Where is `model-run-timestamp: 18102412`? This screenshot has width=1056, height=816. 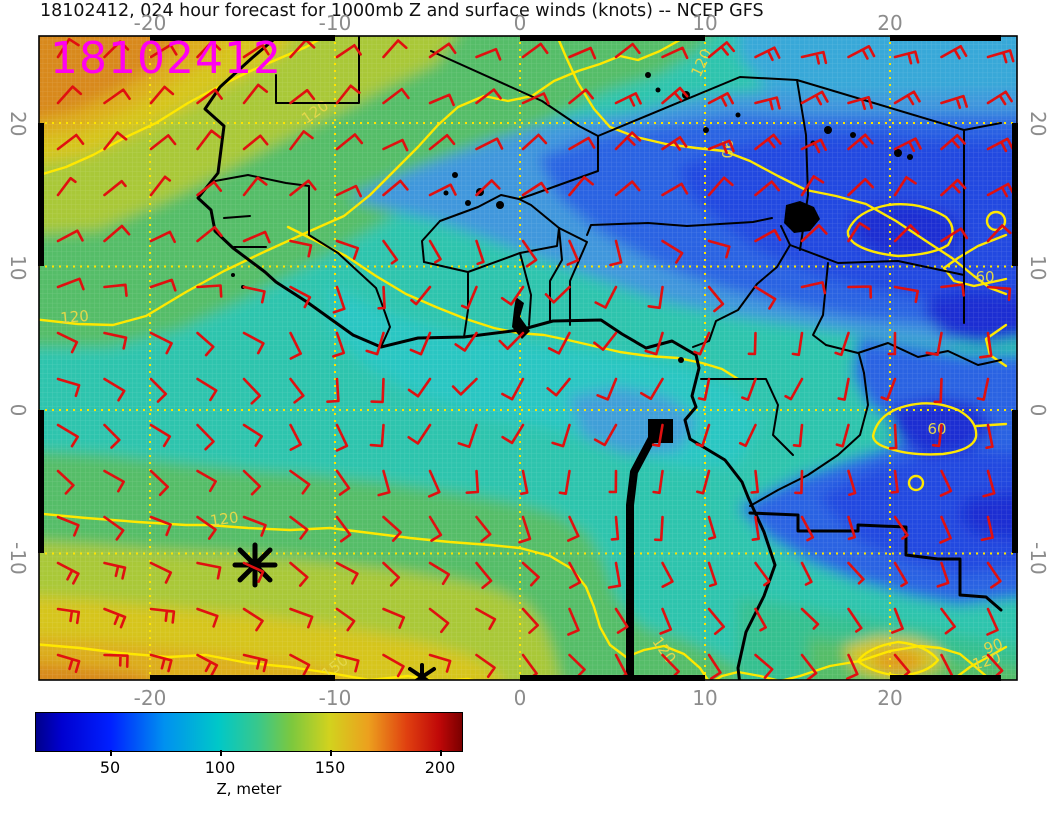
model-run-timestamp: 18102412 is located at coordinates (166, 58).